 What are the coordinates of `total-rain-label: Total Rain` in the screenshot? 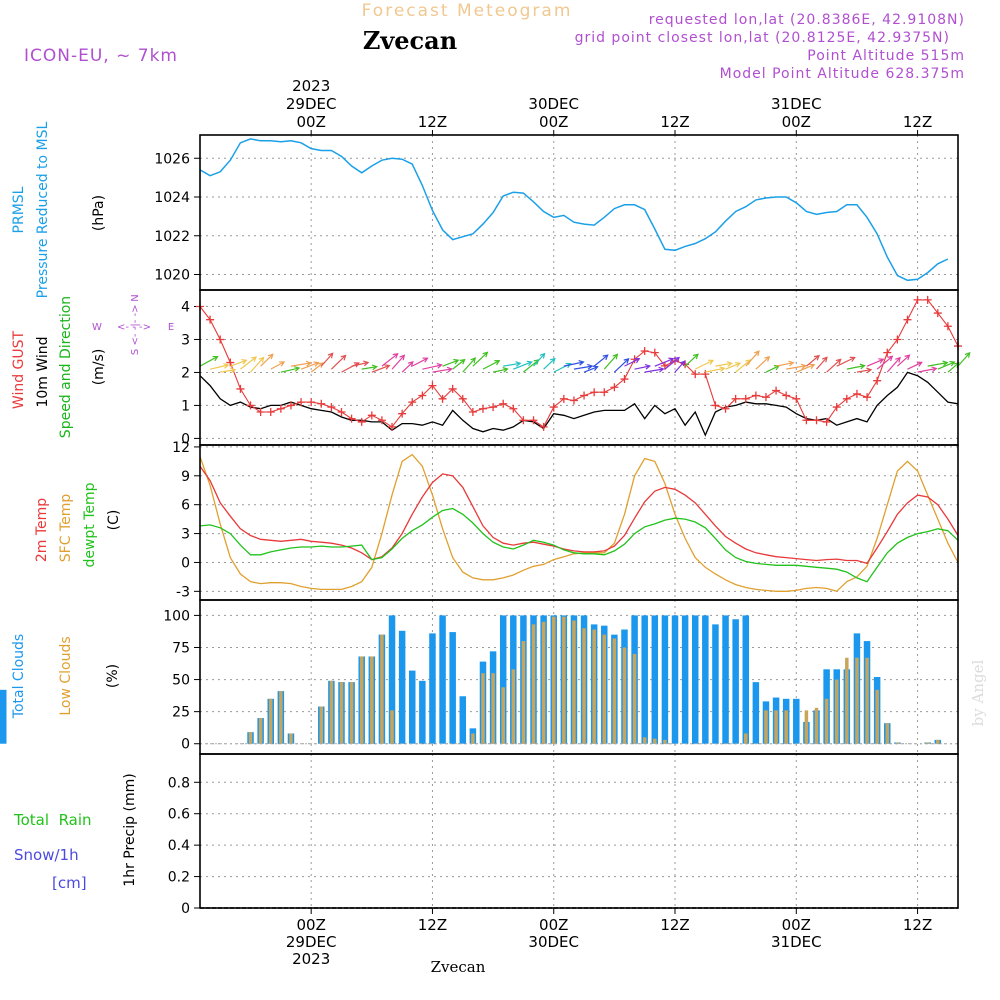 It's located at (52, 820).